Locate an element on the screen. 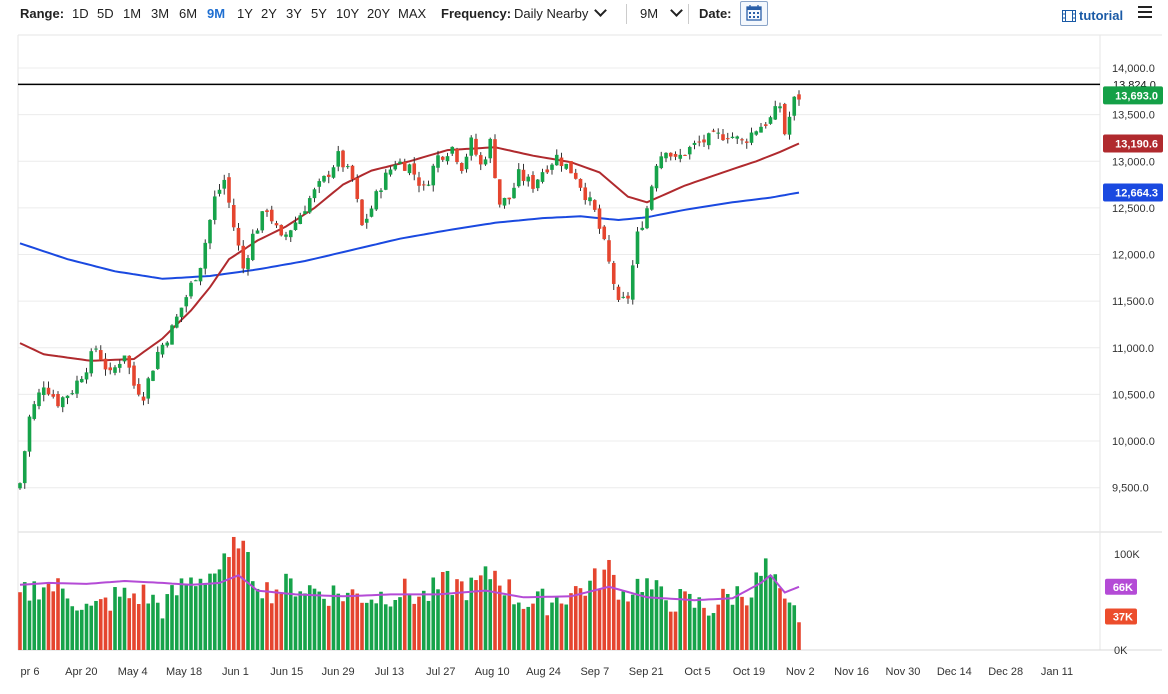 The height and width of the screenshot is (694, 1168). range-3y-button: 3Y is located at coordinates (294, 13).